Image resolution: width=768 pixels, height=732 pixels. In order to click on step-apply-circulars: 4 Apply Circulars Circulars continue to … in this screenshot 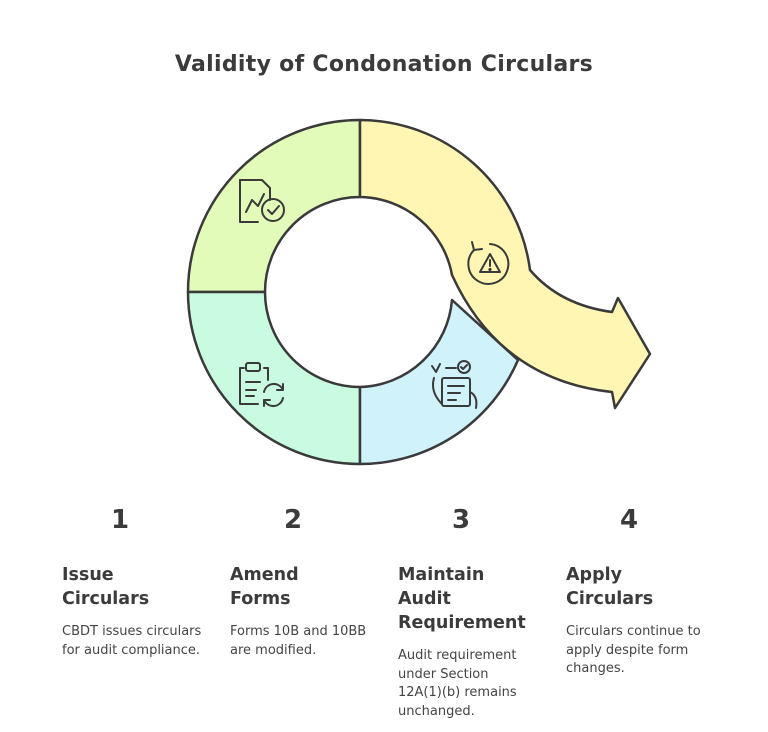, I will do `click(646, 592)`.